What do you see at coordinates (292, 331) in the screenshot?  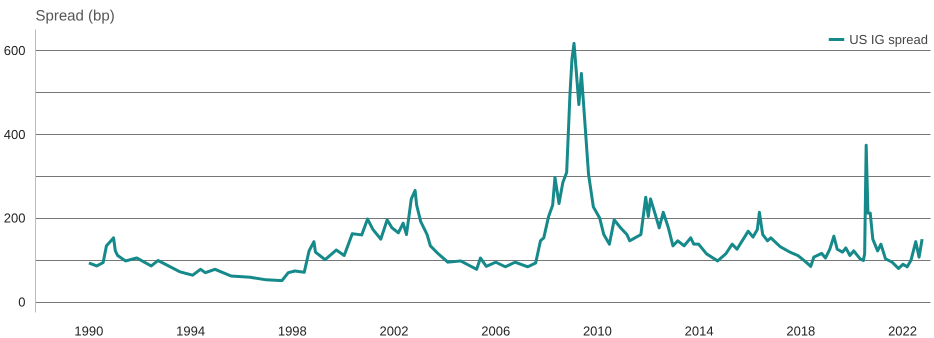 I see `x-tick-label: 1998` at bounding box center [292, 331].